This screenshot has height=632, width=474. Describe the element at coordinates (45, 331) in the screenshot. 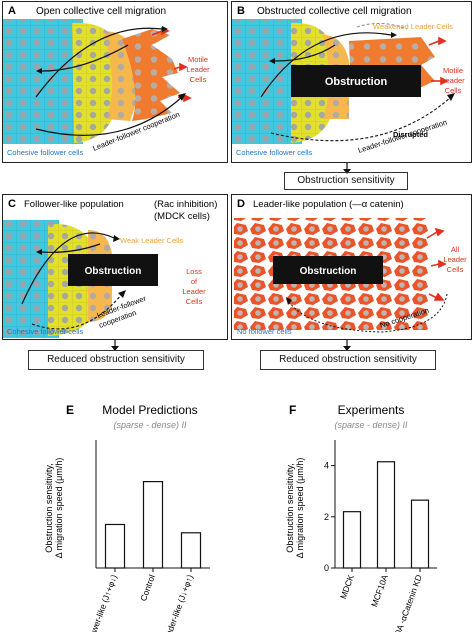

I see `panel-c-follower-label: Cohesive follower cells` at that location.